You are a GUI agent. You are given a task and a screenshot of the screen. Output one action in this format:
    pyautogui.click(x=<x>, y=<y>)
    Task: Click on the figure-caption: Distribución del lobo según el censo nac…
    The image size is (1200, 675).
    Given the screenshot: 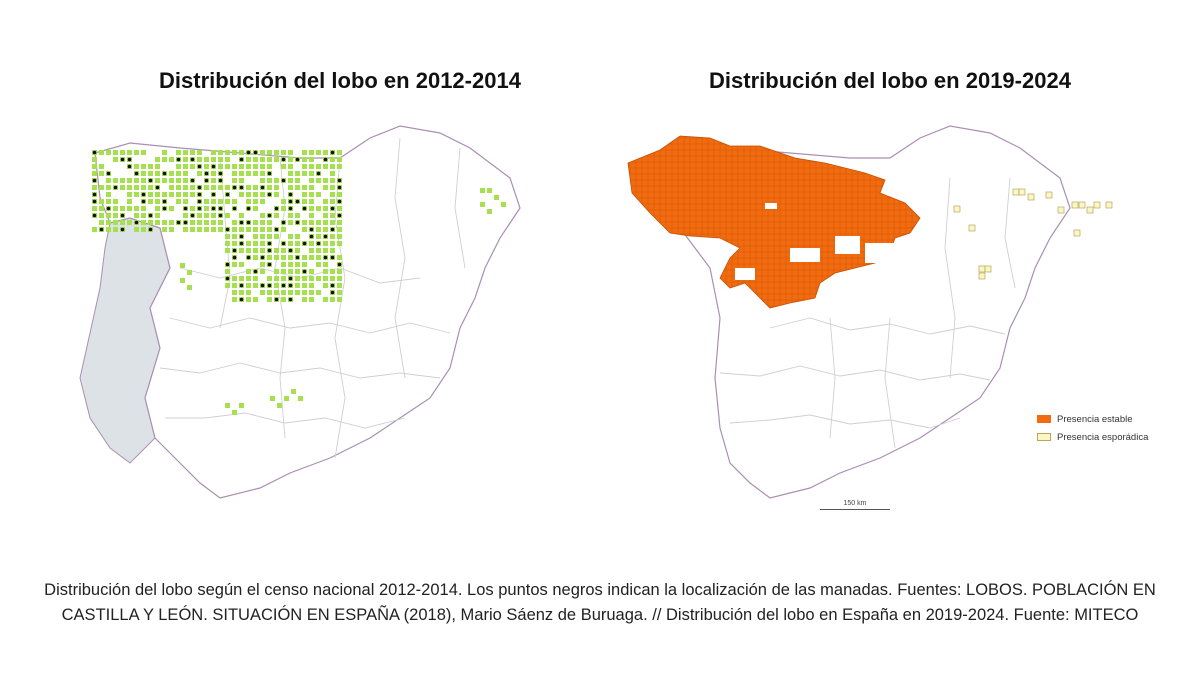 What is the action you would take?
    pyautogui.click(x=600, y=602)
    